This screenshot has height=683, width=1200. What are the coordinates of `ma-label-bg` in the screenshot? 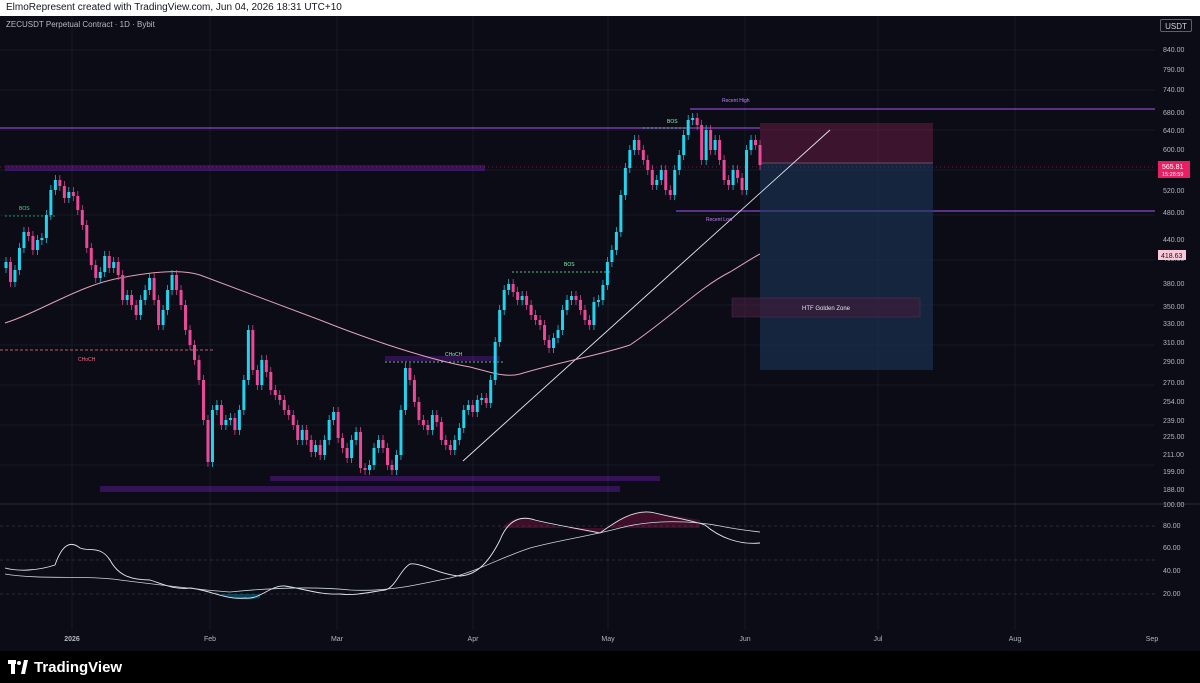 It's located at (1172, 255).